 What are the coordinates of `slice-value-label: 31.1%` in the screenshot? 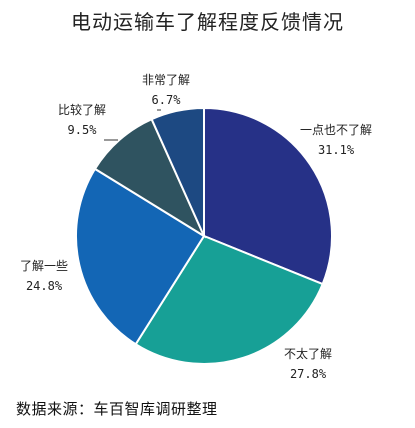 It's located at (336, 150).